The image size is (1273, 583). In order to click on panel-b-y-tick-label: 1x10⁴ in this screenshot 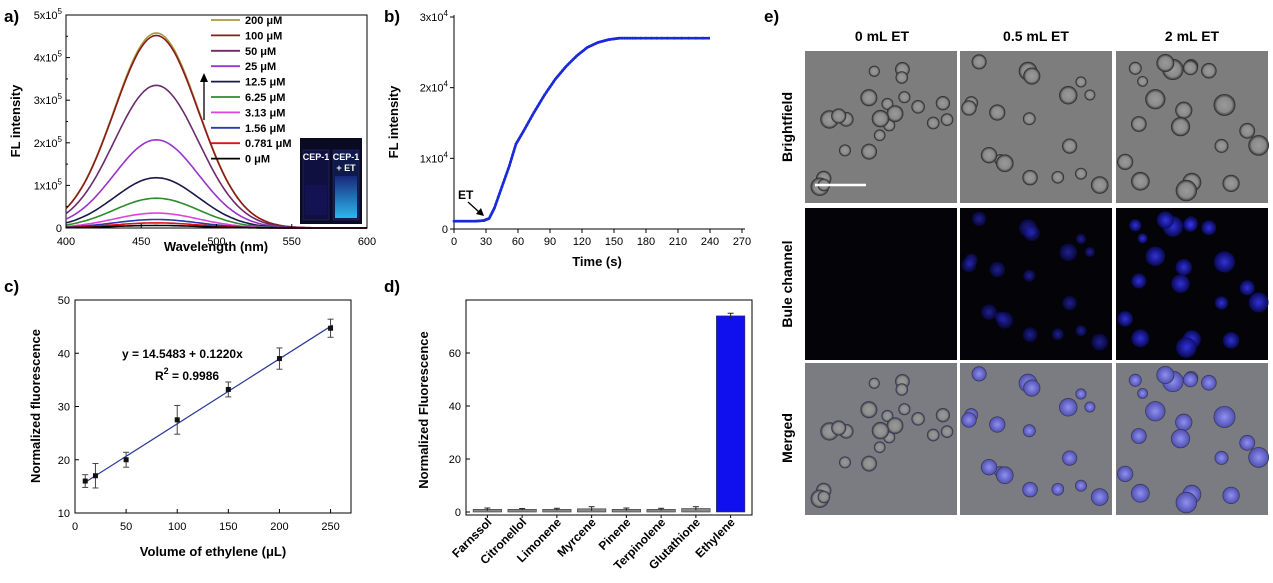, I will do `click(434, 157)`.